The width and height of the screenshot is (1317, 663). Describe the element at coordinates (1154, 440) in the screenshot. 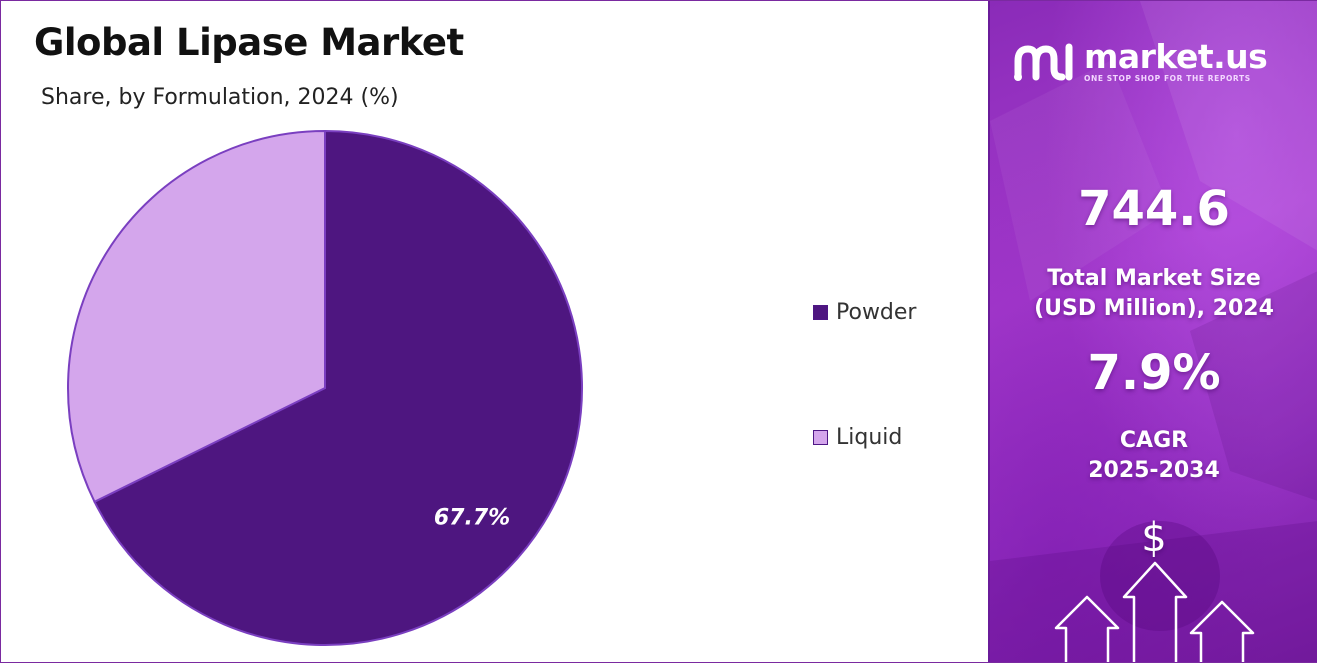

I see `cagr-label-line1: CAGR` at that location.